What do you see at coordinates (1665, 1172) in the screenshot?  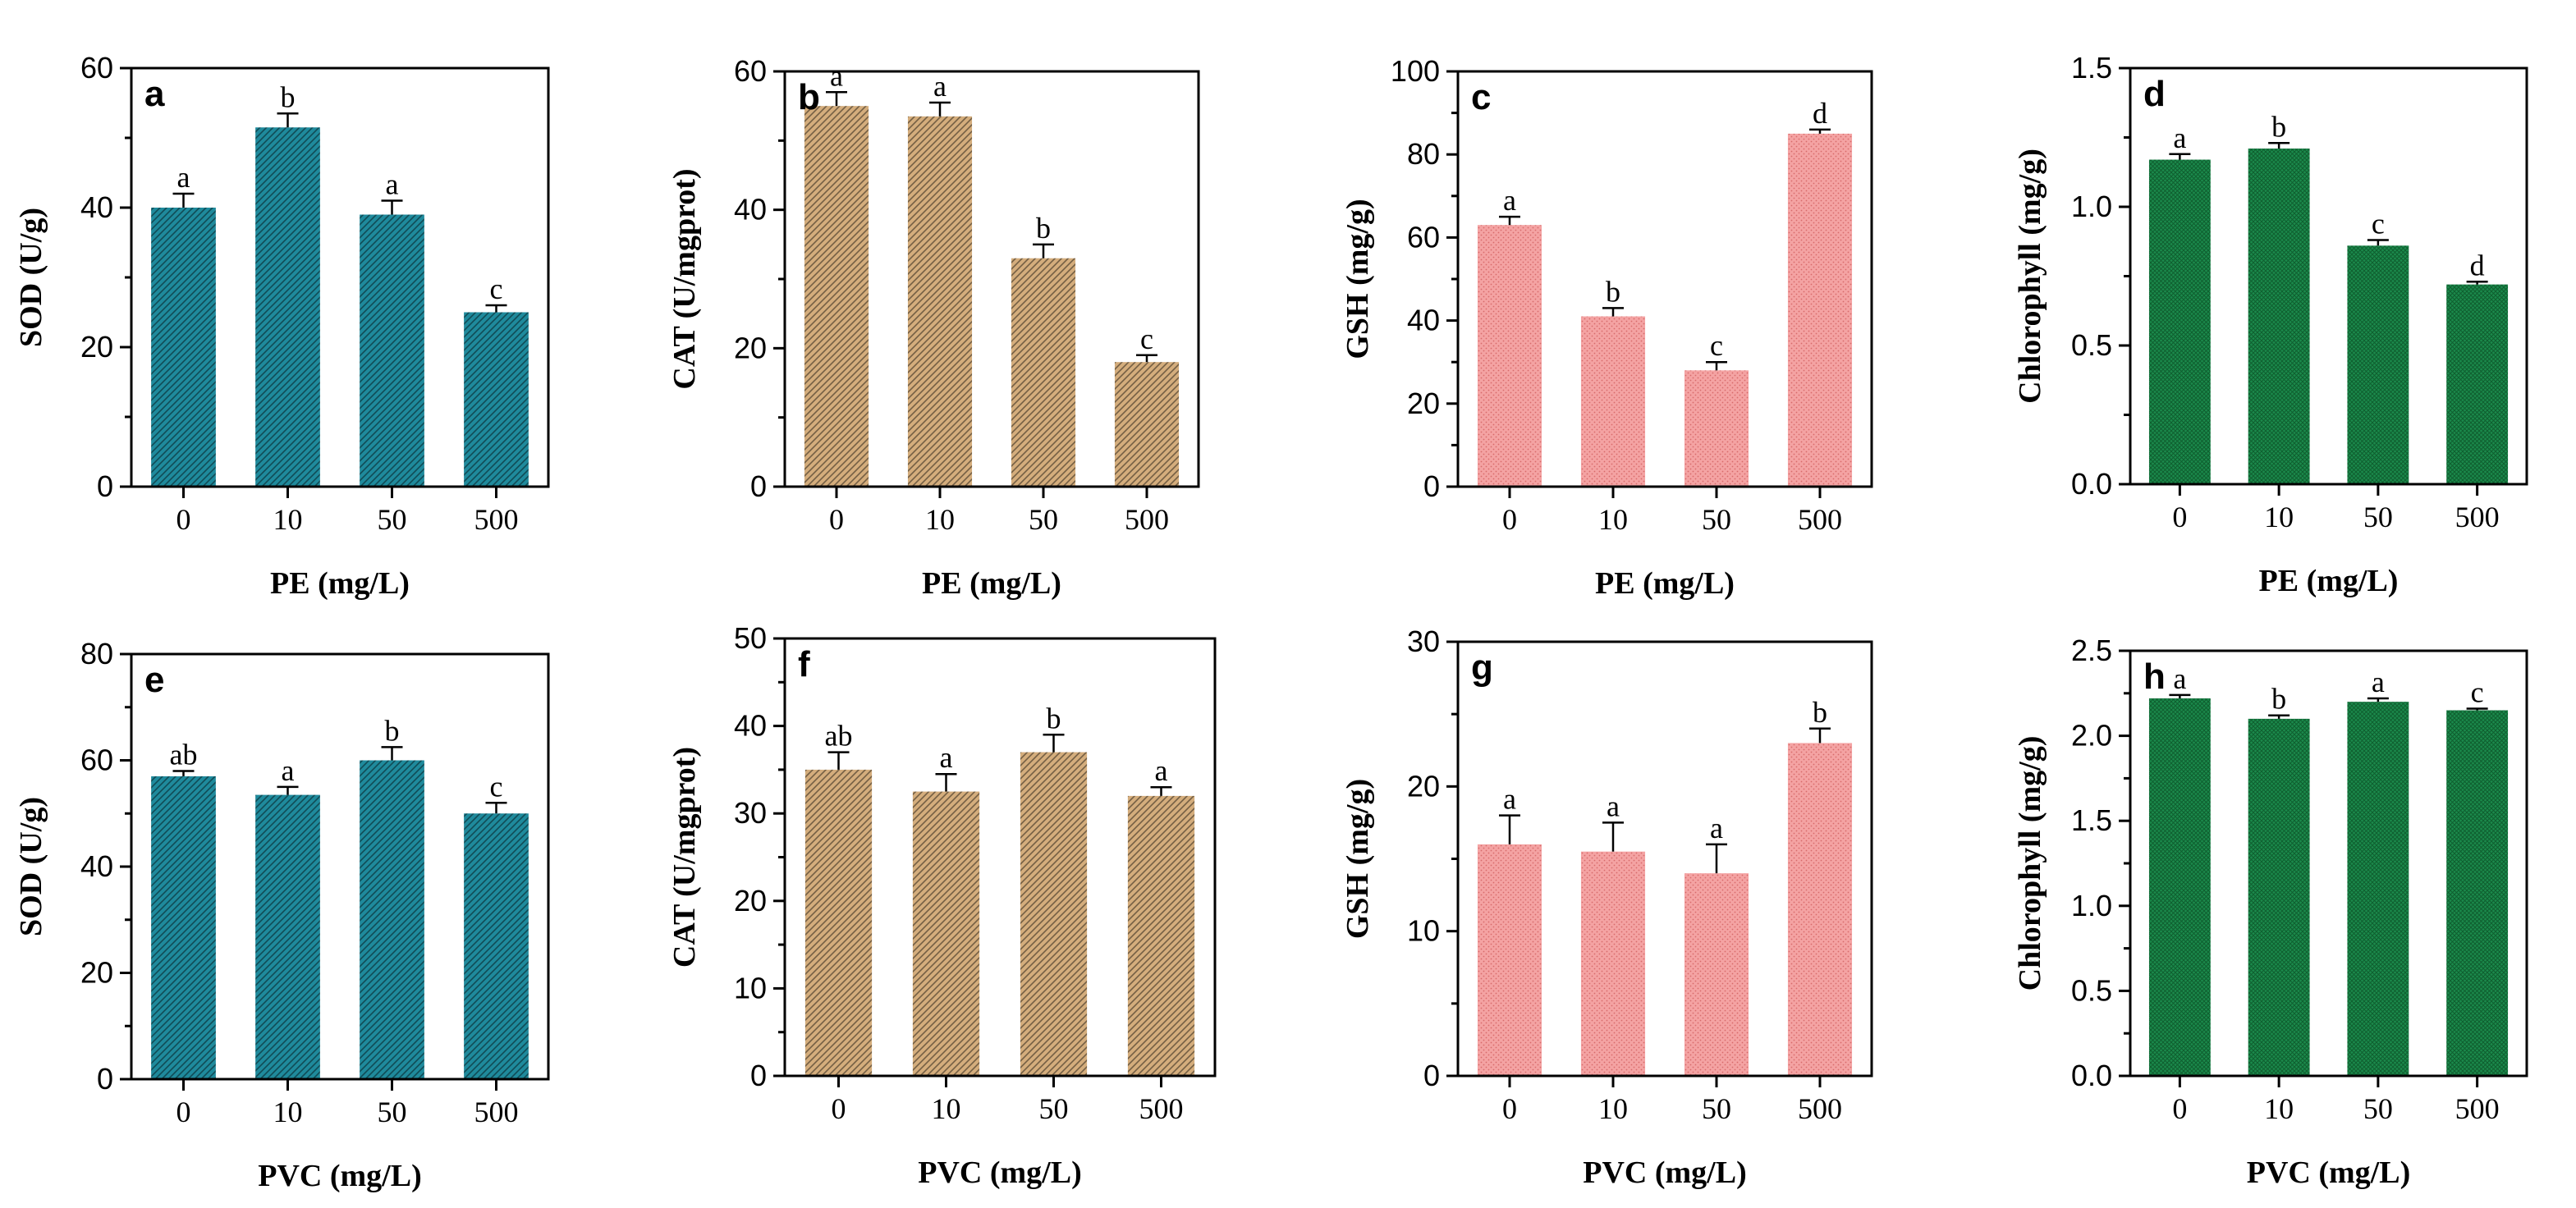 I see `x-axis-title: PVC (mg/L)` at bounding box center [1665, 1172].